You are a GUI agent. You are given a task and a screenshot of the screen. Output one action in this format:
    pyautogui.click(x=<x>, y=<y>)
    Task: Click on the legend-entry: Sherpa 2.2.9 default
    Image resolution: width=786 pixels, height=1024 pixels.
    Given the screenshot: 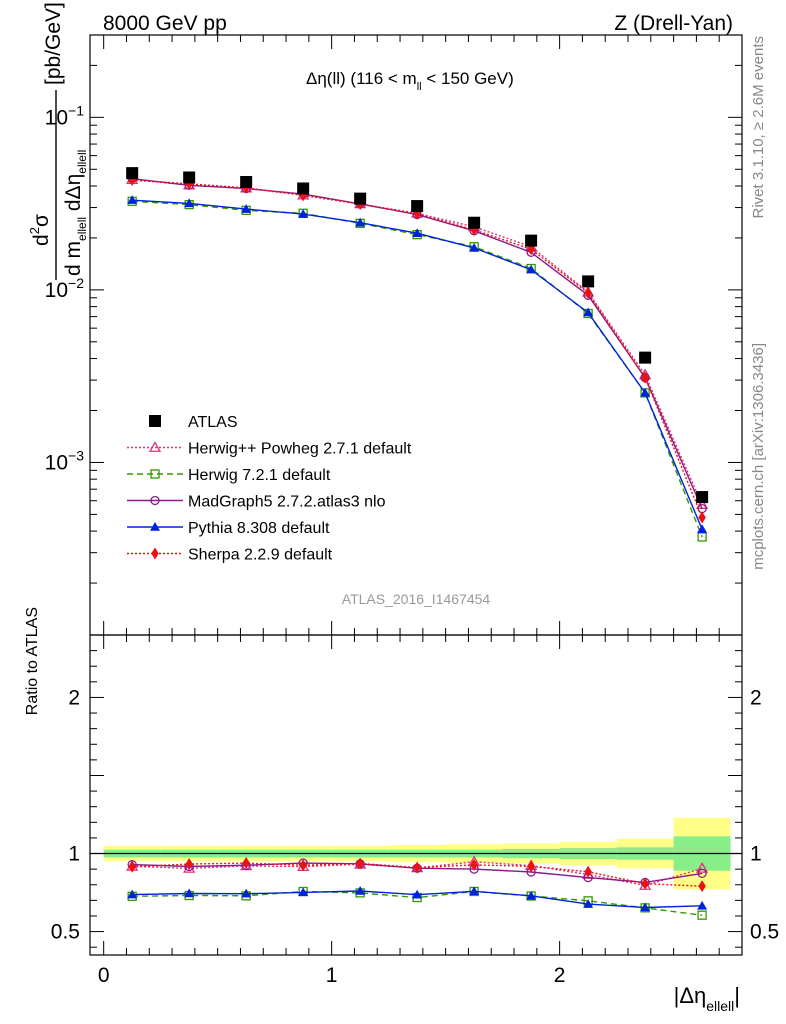 What is the action you would take?
    pyautogui.click(x=230, y=555)
    